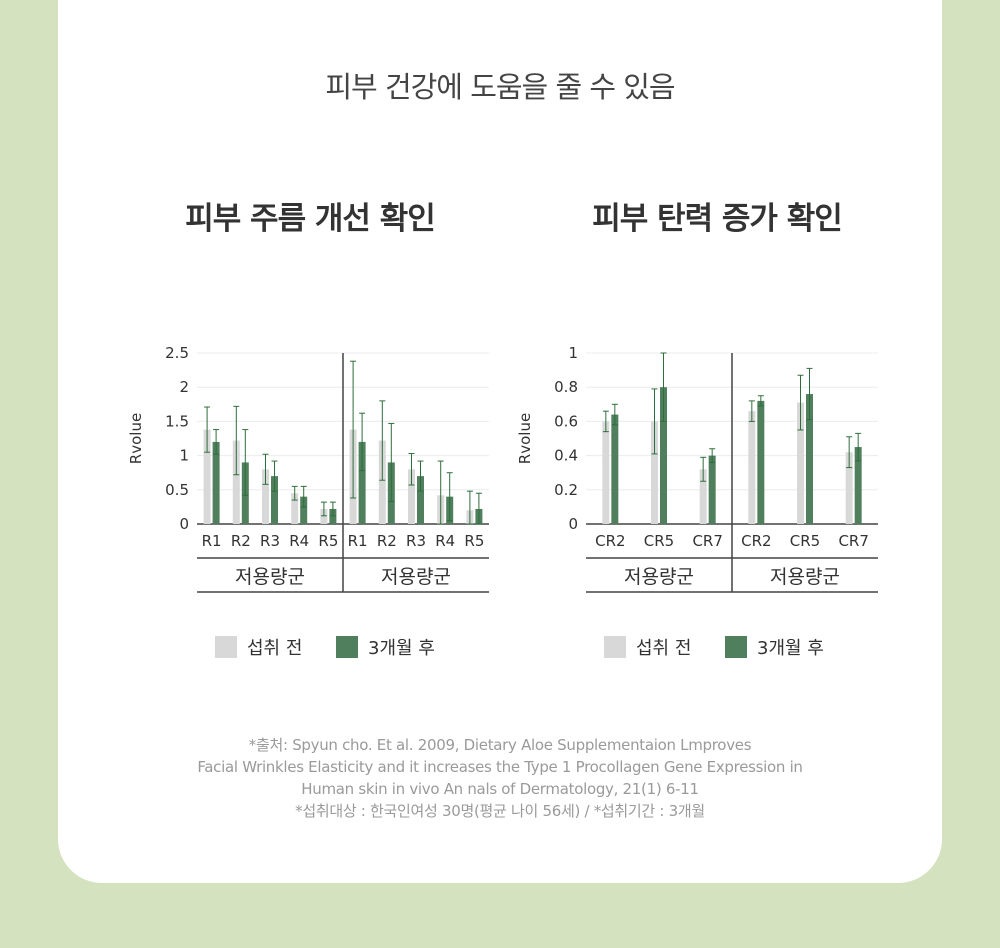  I want to click on y-tick-label: 2, so click(184, 387).